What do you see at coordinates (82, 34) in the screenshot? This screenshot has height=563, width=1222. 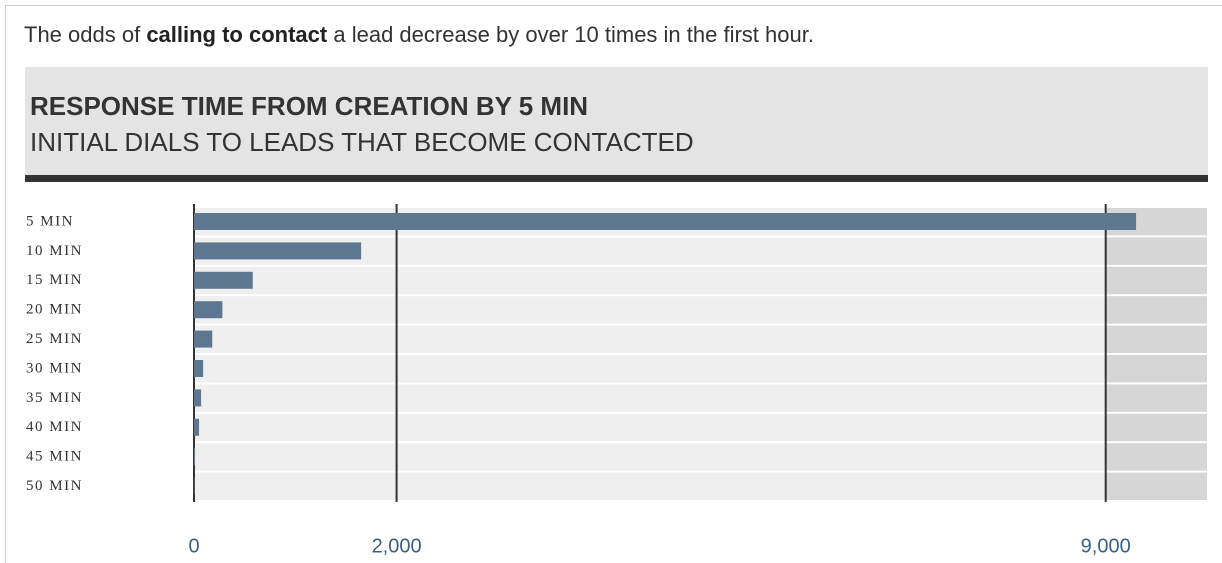 I see `caption-text: The odds of` at bounding box center [82, 34].